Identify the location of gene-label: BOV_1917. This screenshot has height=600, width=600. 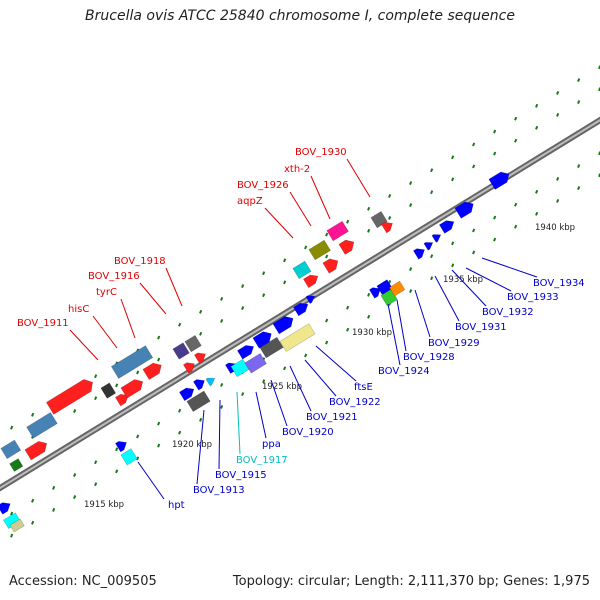
(262, 460).